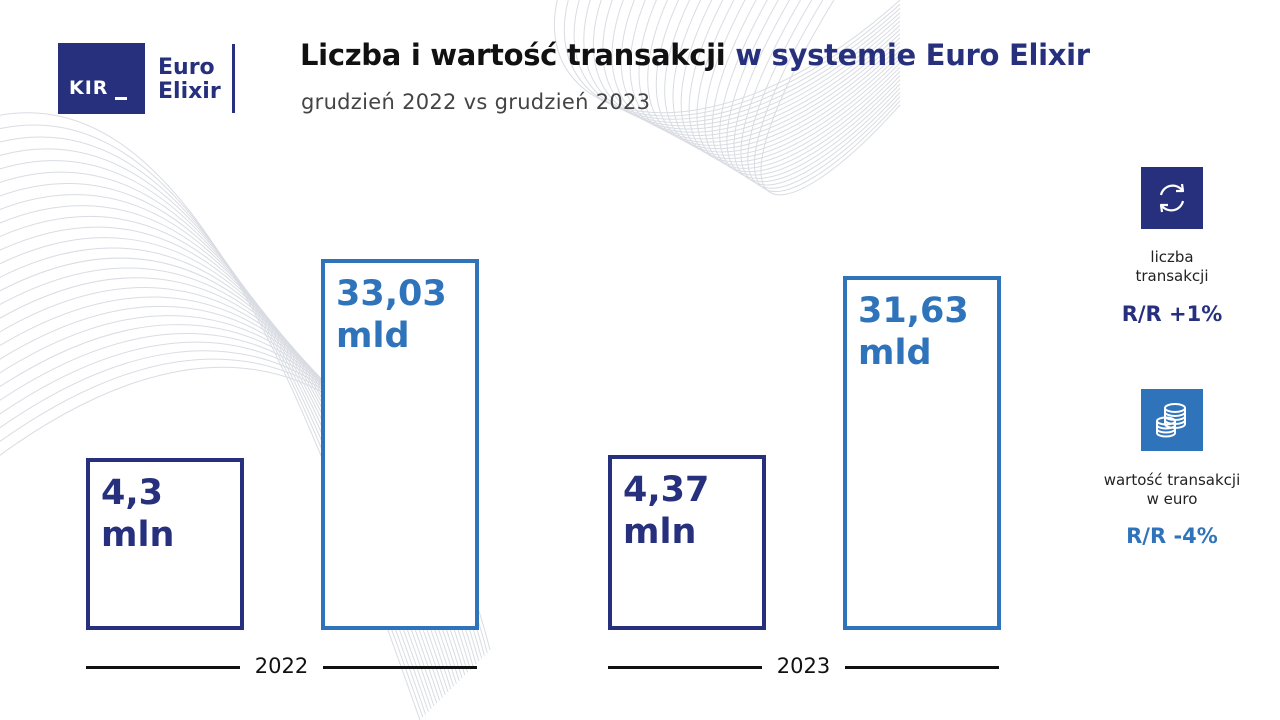  What do you see at coordinates (1172, 536) in the screenshot?
I see `value-yoy-stat: R/R -4%` at bounding box center [1172, 536].